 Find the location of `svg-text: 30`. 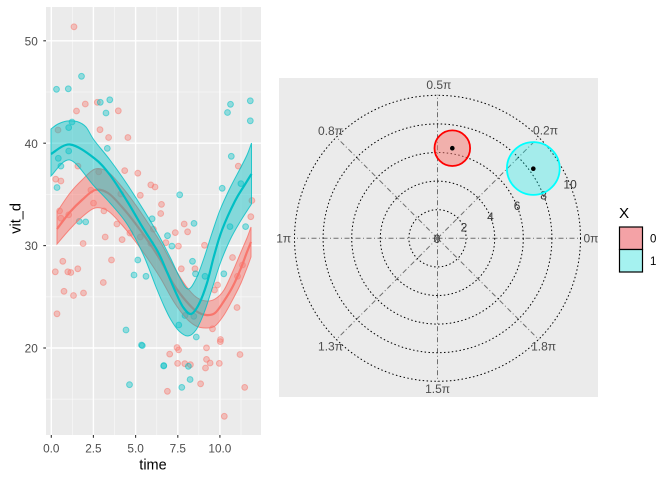

svg-text: 30 is located at coordinates (32, 246).